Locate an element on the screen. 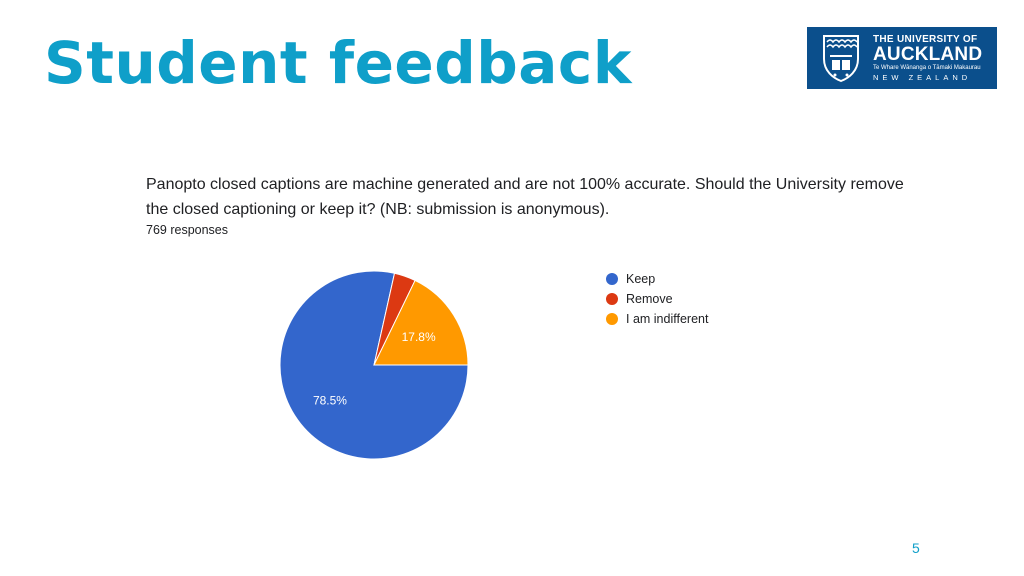  legend-swatch-indifferent is located at coordinates (612, 319).